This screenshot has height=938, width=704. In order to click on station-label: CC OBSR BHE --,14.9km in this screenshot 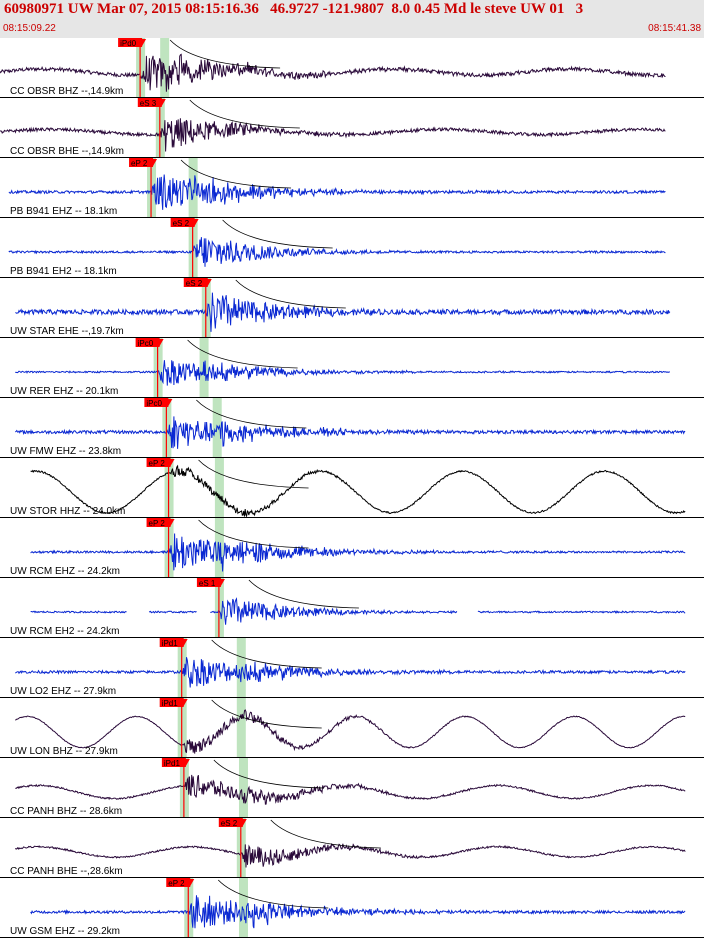, I will do `click(67, 151)`.